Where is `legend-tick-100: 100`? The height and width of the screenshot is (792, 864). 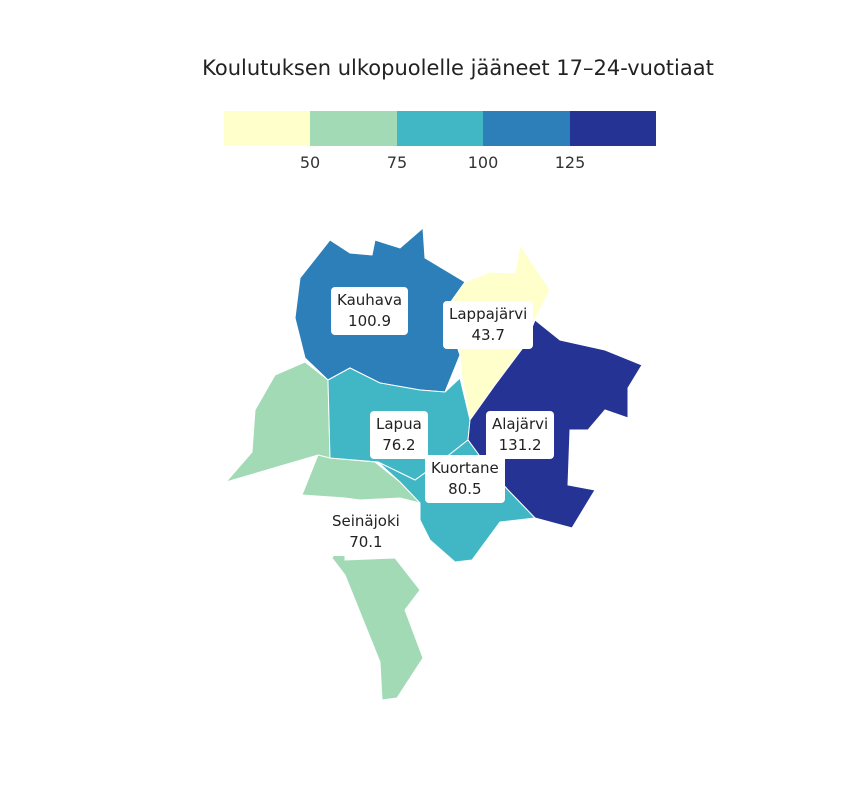 legend-tick-100: 100 is located at coordinates (483, 162).